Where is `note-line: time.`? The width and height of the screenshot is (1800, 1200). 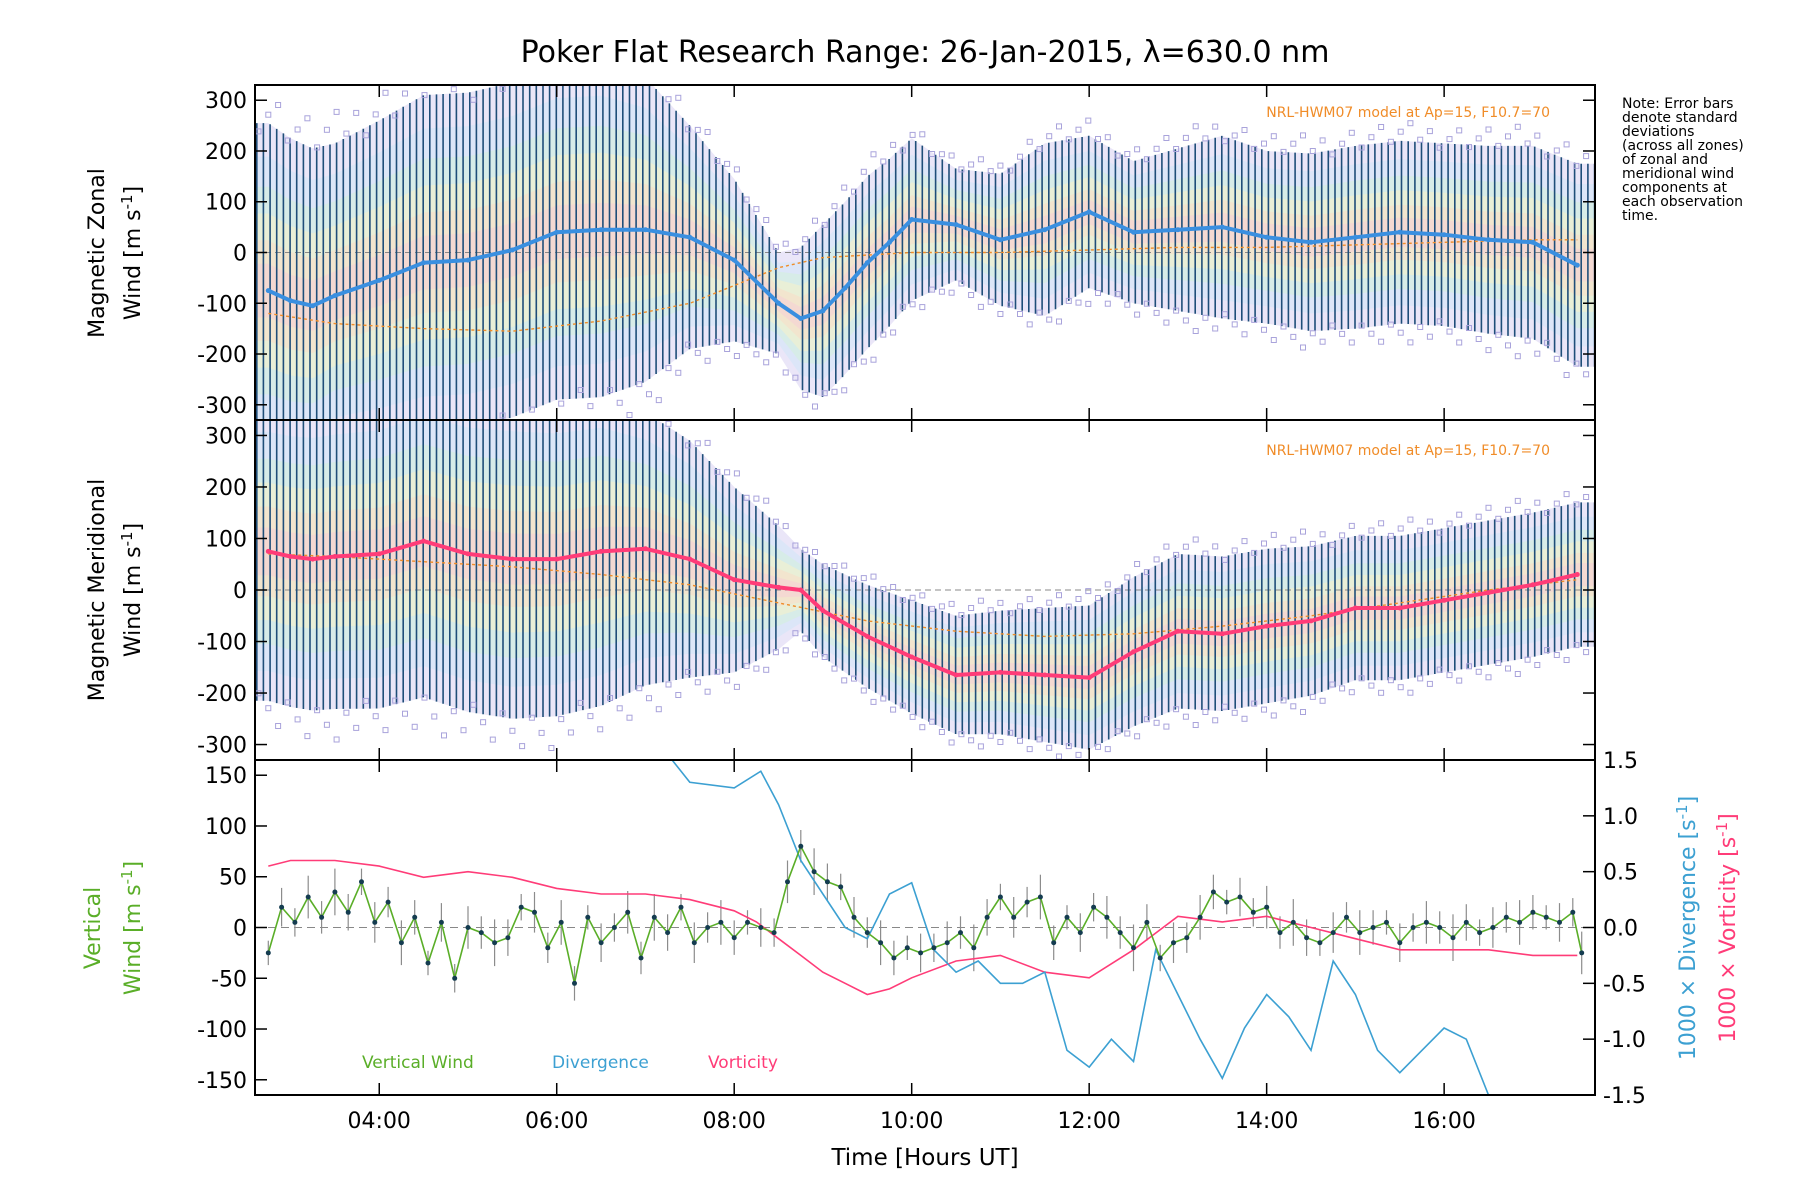
note-line: time. is located at coordinates (1640, 216).